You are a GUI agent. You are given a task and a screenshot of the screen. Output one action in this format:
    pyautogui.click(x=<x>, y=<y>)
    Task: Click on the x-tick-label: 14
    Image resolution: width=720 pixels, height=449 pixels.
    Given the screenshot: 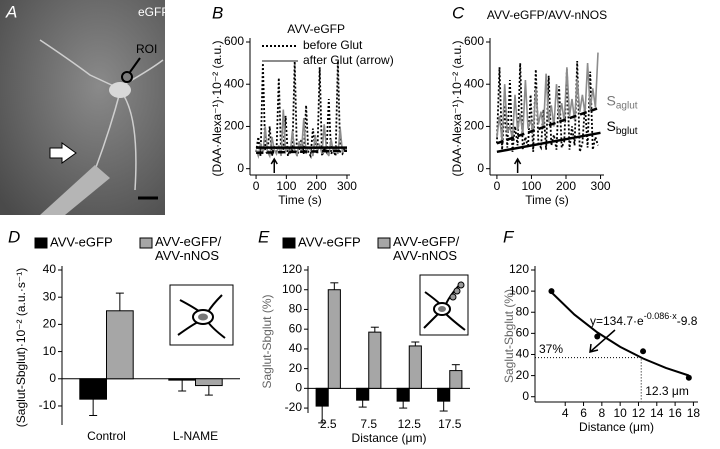 What is the action you would take?
    pyautogui.click(x=657, y=413)
    